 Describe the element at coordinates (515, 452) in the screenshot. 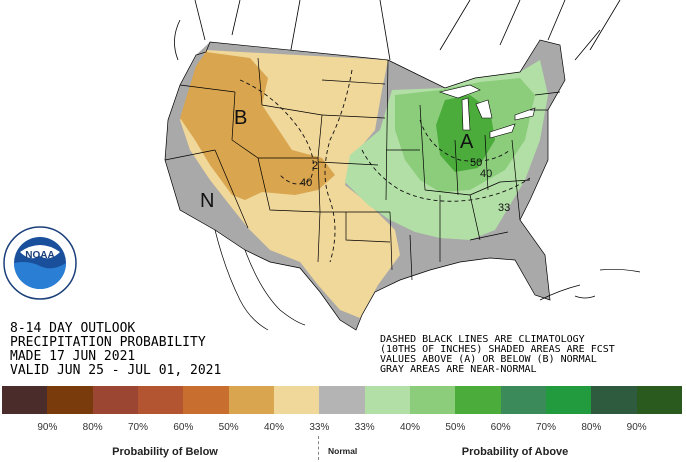

I see `legend-above-title: Probability of Above` at that location.